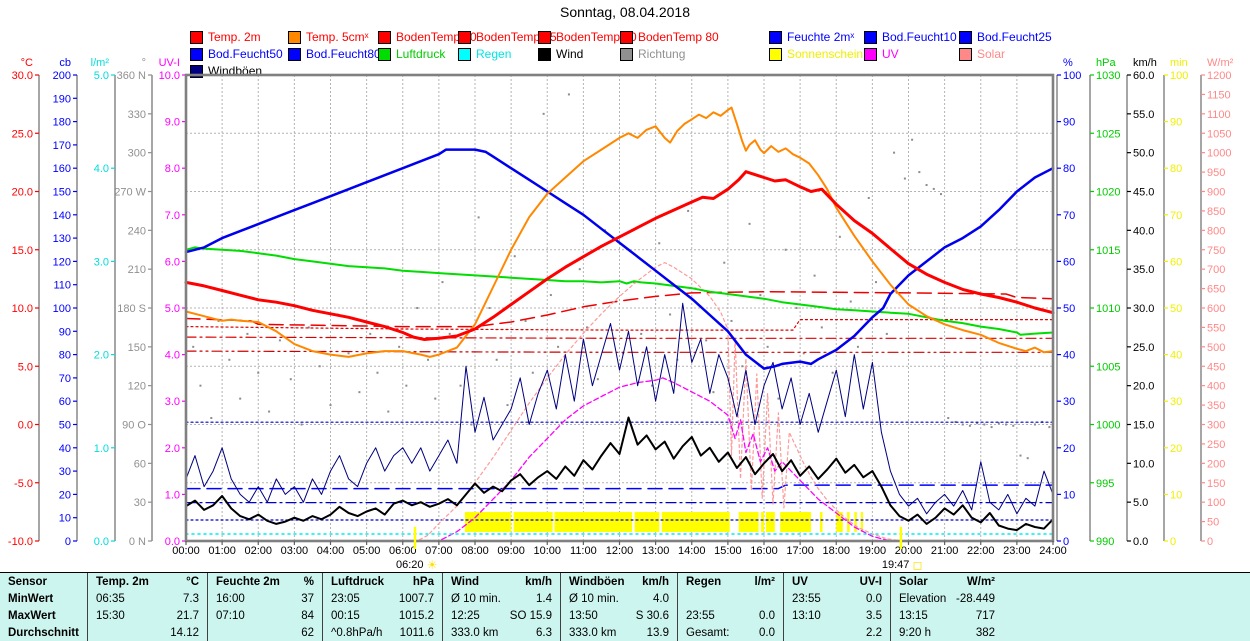  I want to click on axis-tick-label: 330, so click(137, 115).